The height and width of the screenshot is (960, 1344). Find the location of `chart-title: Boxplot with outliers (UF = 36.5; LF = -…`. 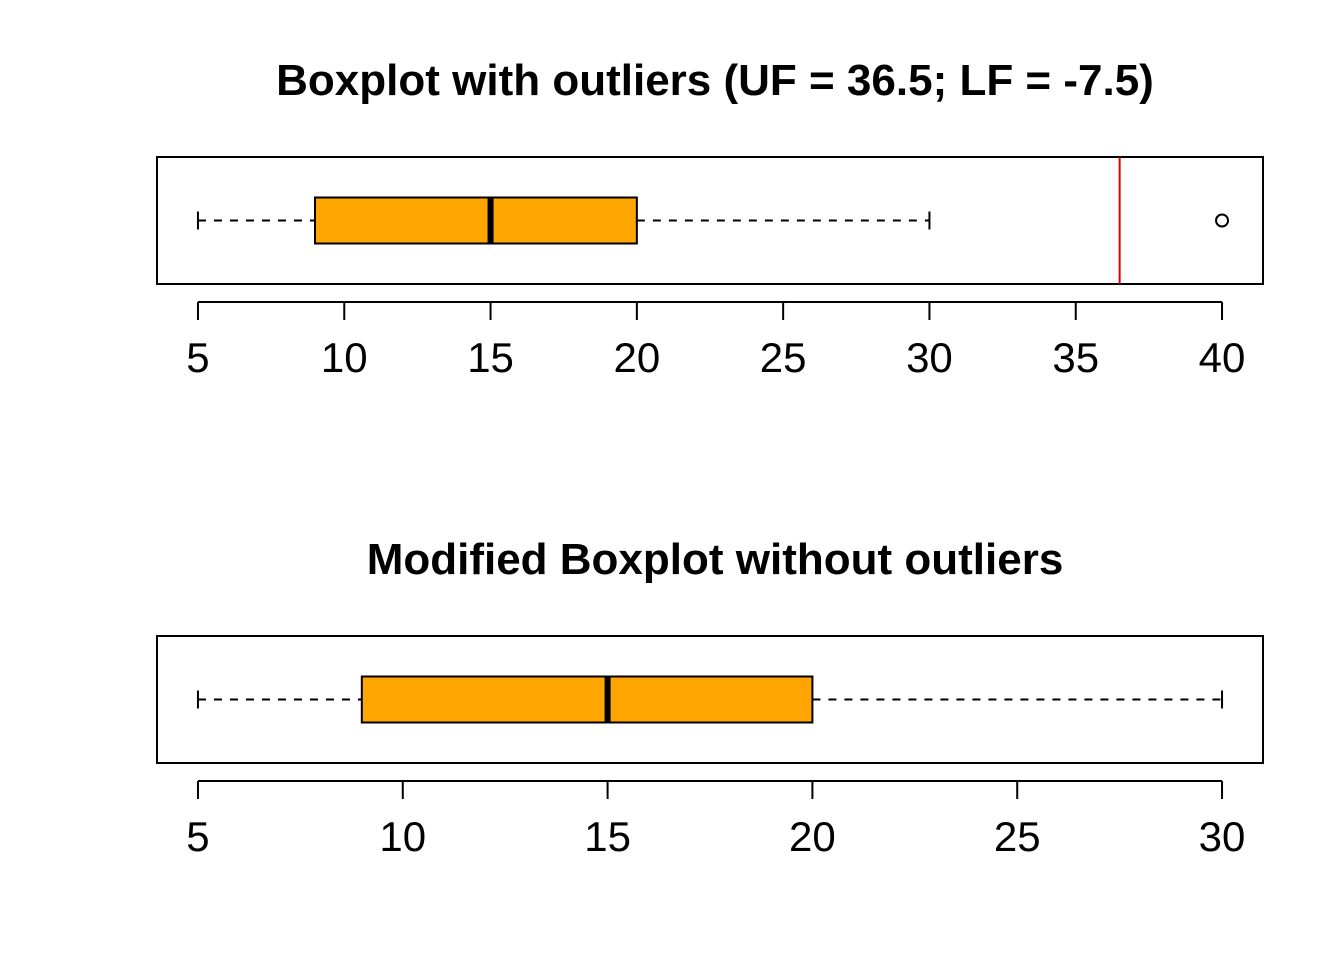

chart-title: Boxplot with outliers (UF = 36.5; LF = -… is located at coordinates (715, 80).